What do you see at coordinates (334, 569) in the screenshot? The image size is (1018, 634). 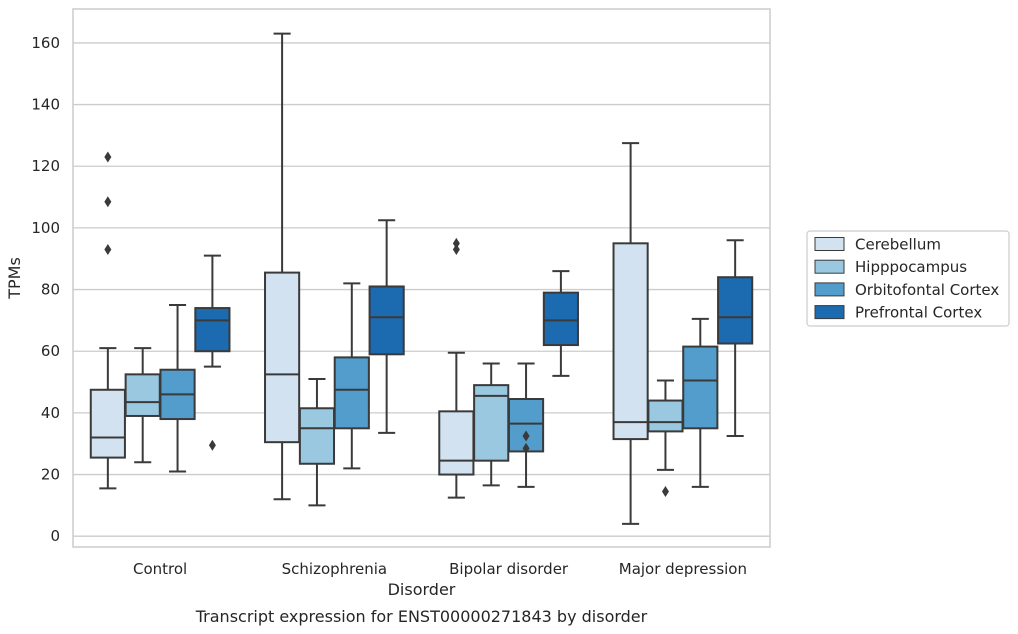 I see `x-tick-label: Schizophrenia` at bounding box center [334, 569].